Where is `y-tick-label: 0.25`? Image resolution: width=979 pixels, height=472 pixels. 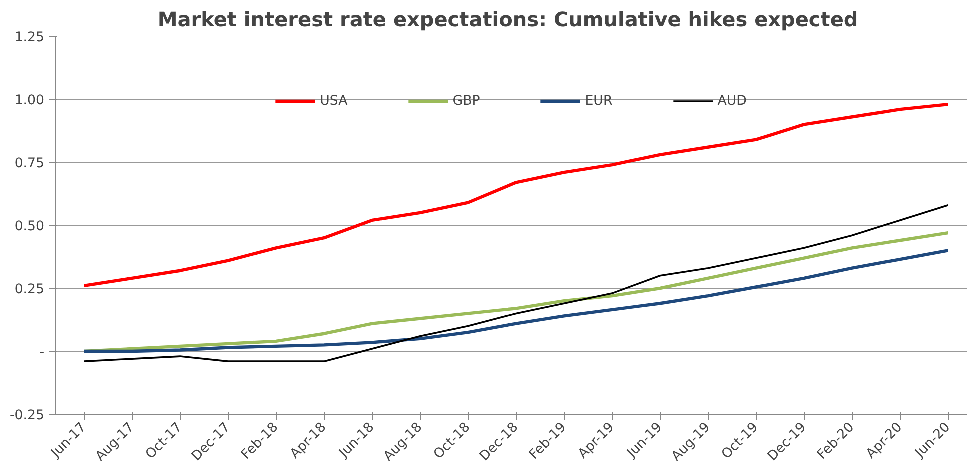
y-tick-label: 0.25 is located at coordinates (29, 290).